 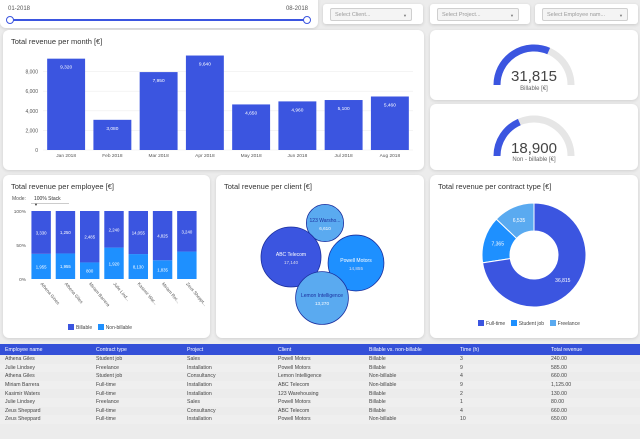 I want to click on table-cell: ABC Telecom, so click(x=294, y=410).